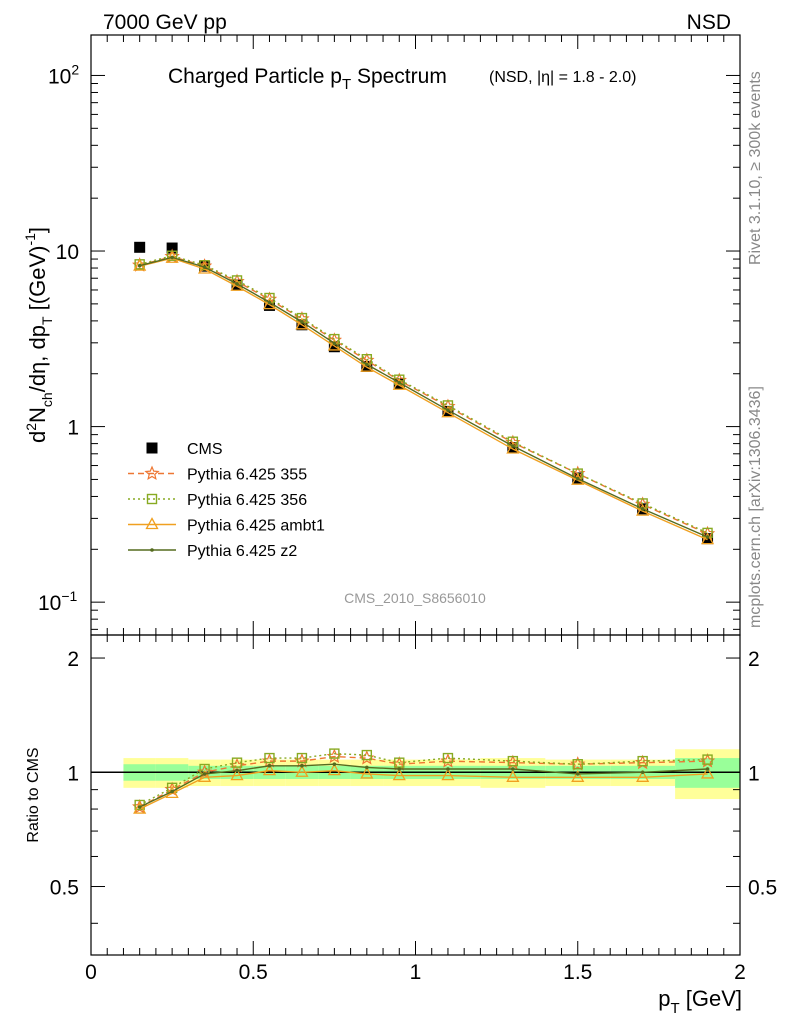  Describe the element at coordinates (38, 335) in the screenshot. I see `y-axis-label: d2Nch/dη, dpT [(GeV)-1]` at that location.